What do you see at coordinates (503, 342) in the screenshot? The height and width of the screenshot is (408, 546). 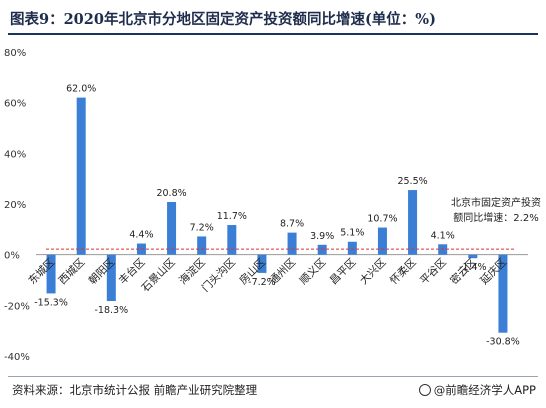 I see `value-label: -30.8%` at bounding box center [503, 342].